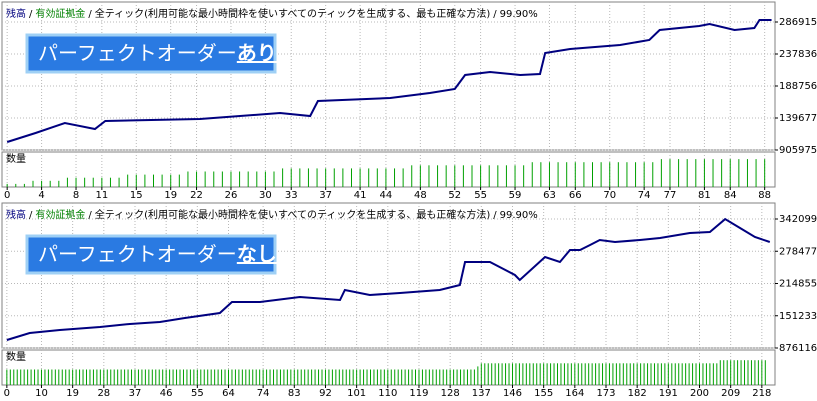  Describe the element at coordinates (76, 195) in the screenshot. I see `x-tick-label: 8` at that location.